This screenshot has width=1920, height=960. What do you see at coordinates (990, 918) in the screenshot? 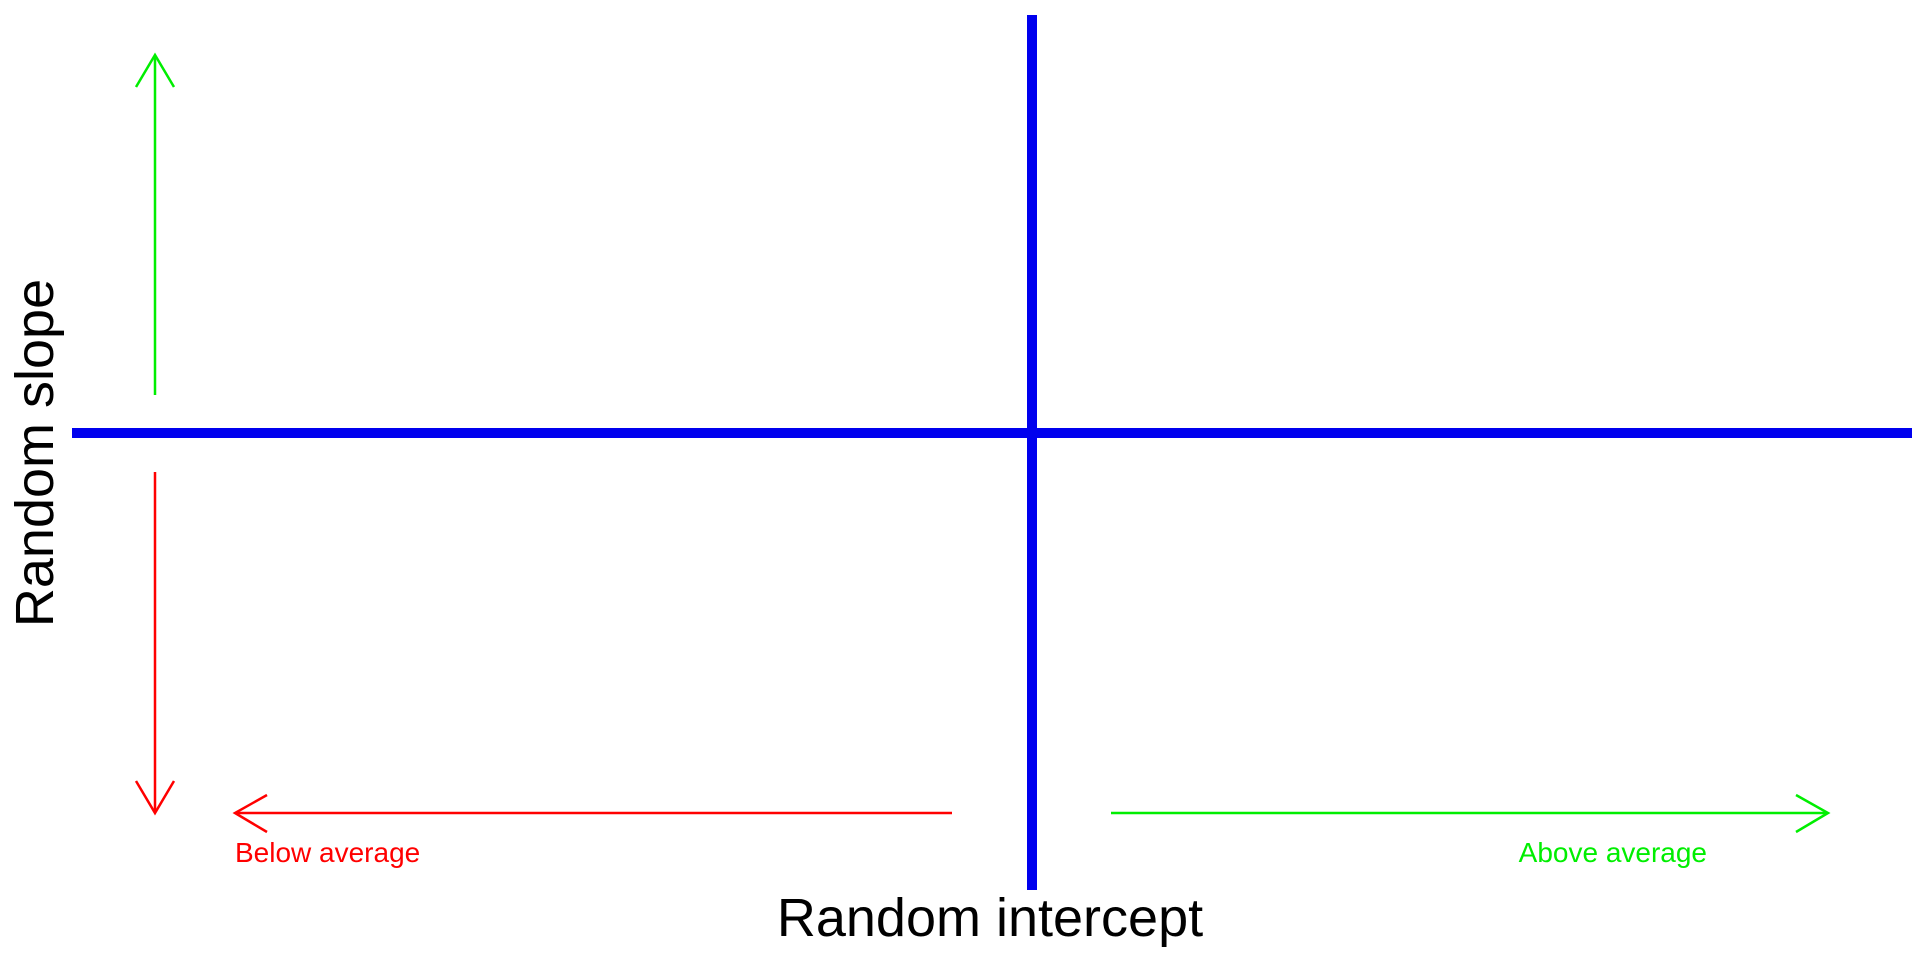
I see `x-axis-title: Random intercept` at bounding box center [990, 918].